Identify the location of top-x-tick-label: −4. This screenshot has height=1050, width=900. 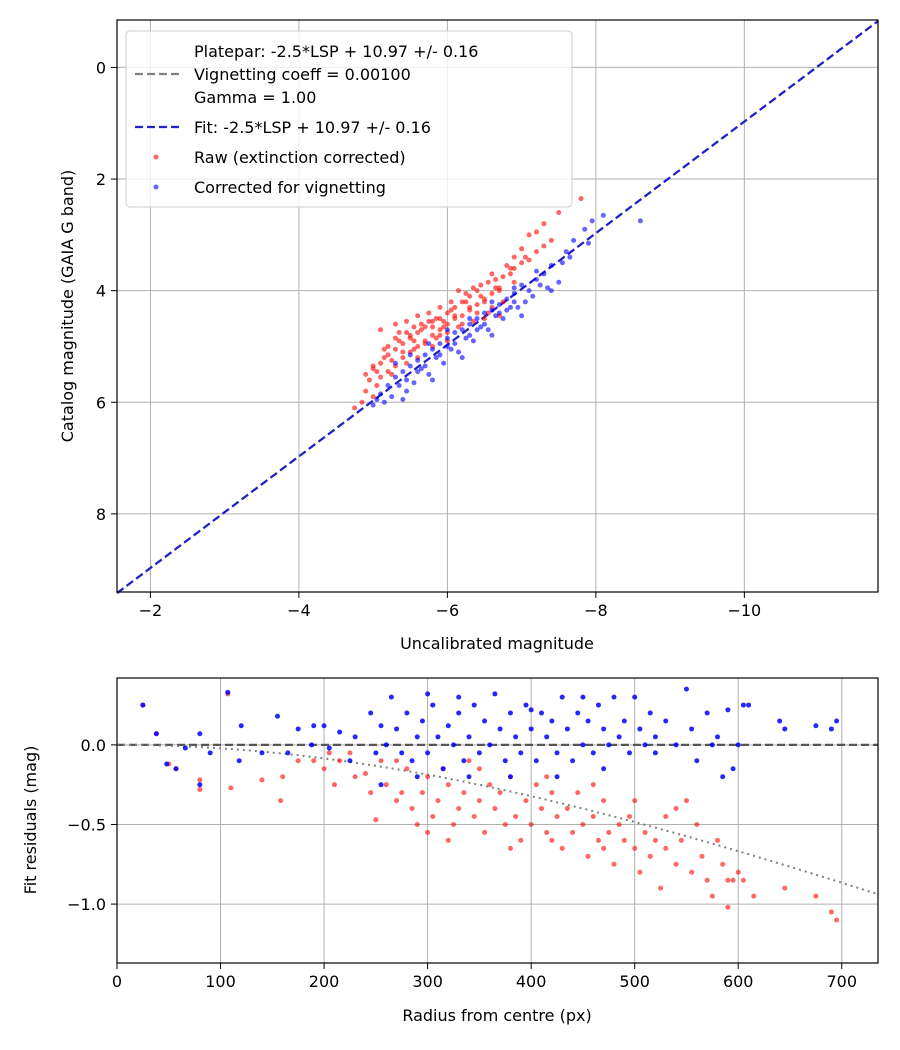
(299, 610).